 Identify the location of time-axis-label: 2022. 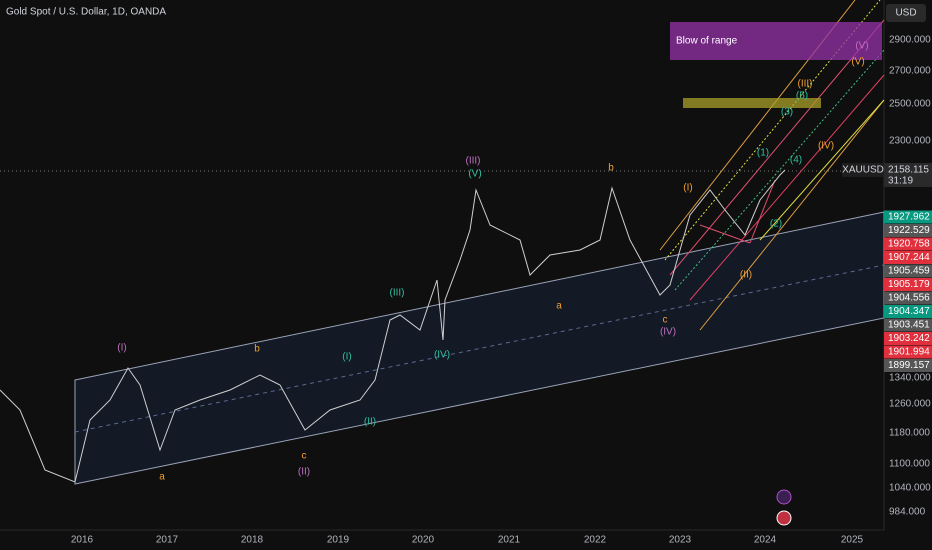
(595, 540).